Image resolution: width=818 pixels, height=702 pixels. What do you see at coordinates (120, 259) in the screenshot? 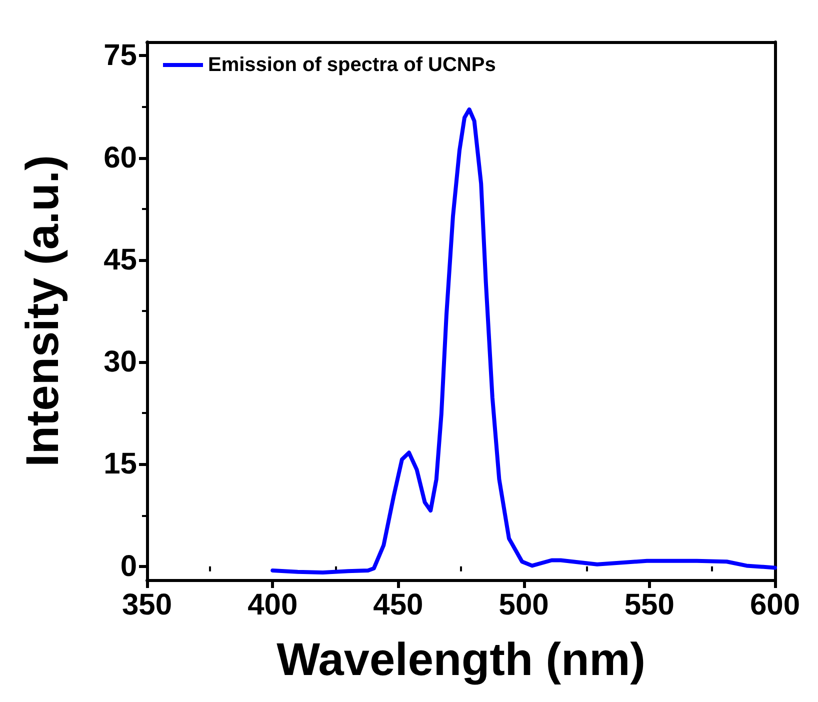
I see `y-tick-label: 45` at bounding box center [120, 259].